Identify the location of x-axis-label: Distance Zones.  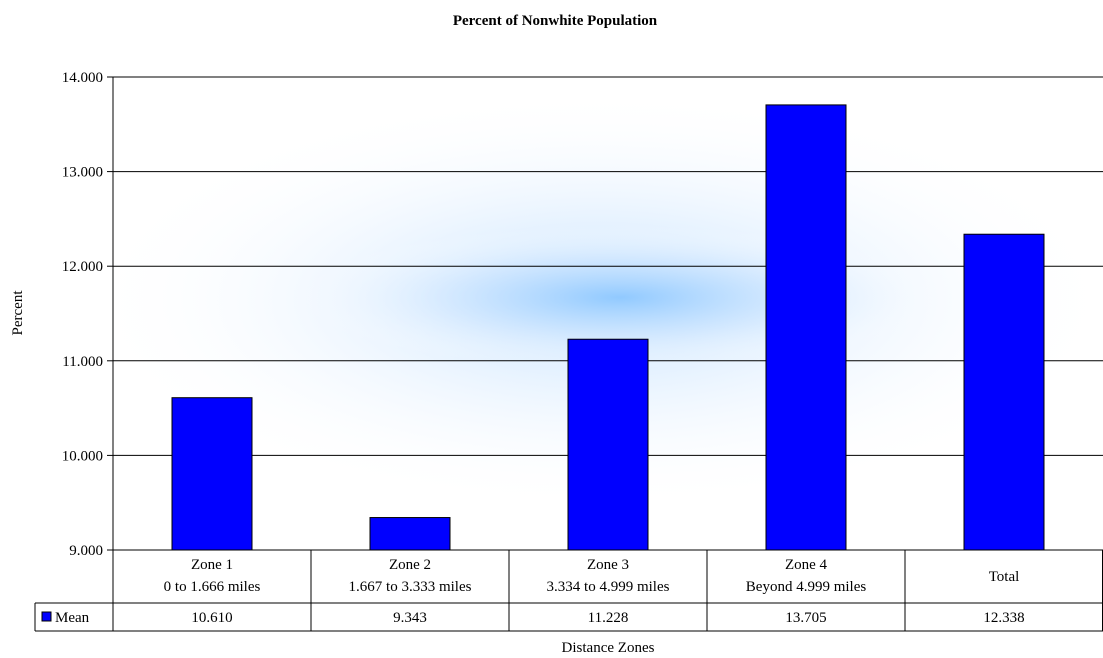
(608, 648).